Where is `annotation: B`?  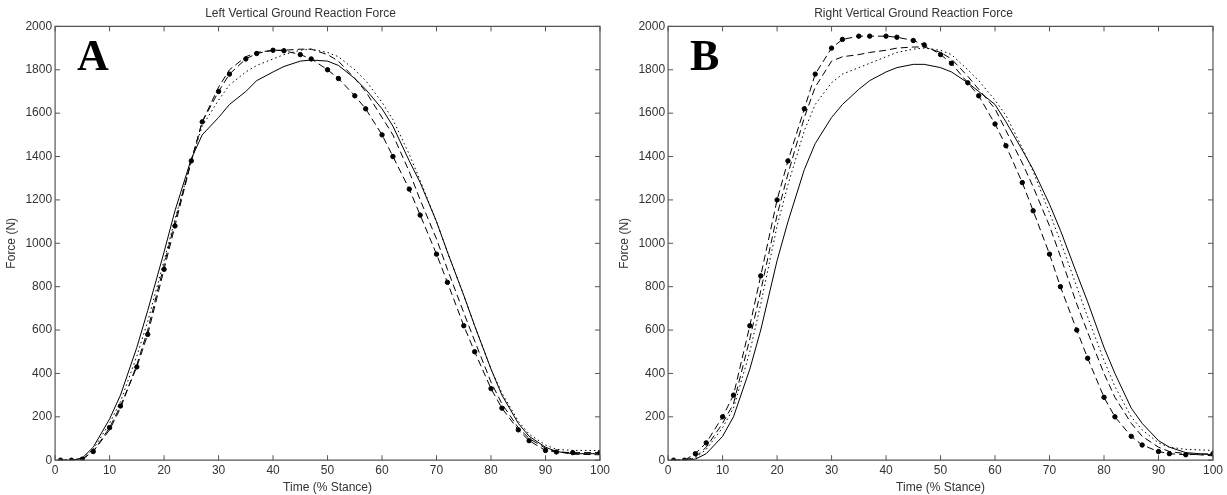
annotation: B is located at coordinates (705, 55).